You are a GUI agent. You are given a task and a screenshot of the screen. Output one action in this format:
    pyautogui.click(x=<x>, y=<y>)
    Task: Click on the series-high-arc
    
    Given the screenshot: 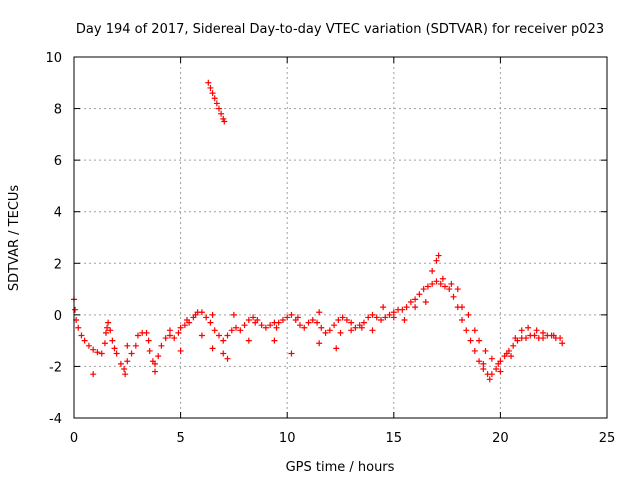 What is the action you would take?
    pyautogui.click(x=216, y=102)
    